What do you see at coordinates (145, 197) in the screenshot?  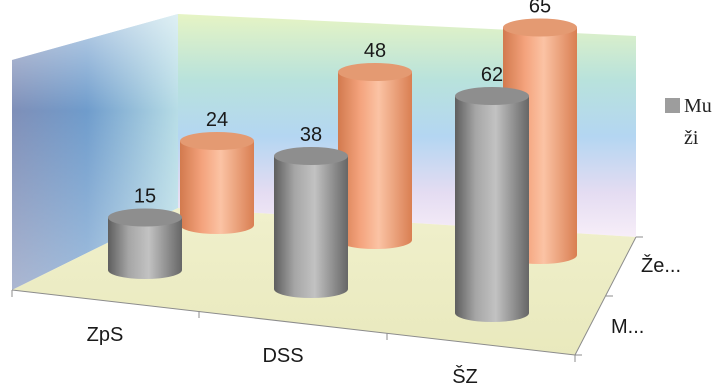 I see `data-label-muzi-0: 15` at bounding box center [145, 197].